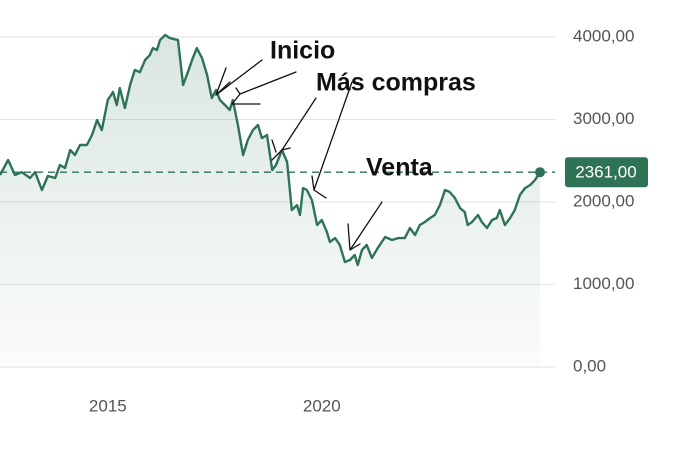 This screenshot has width=690, height=450. I want to click on x-tick-label: 2015, so click(108, 405).